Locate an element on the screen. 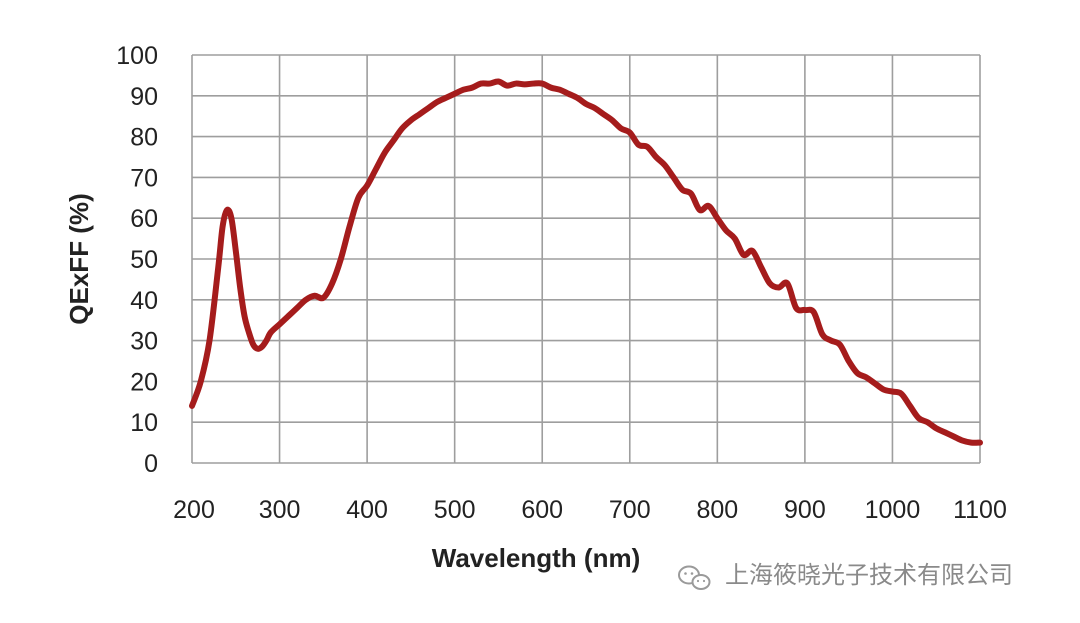 The width and height of the screenshot is (1080, 623). x-tick-label: 1100 is located at coordinates (980, 510).